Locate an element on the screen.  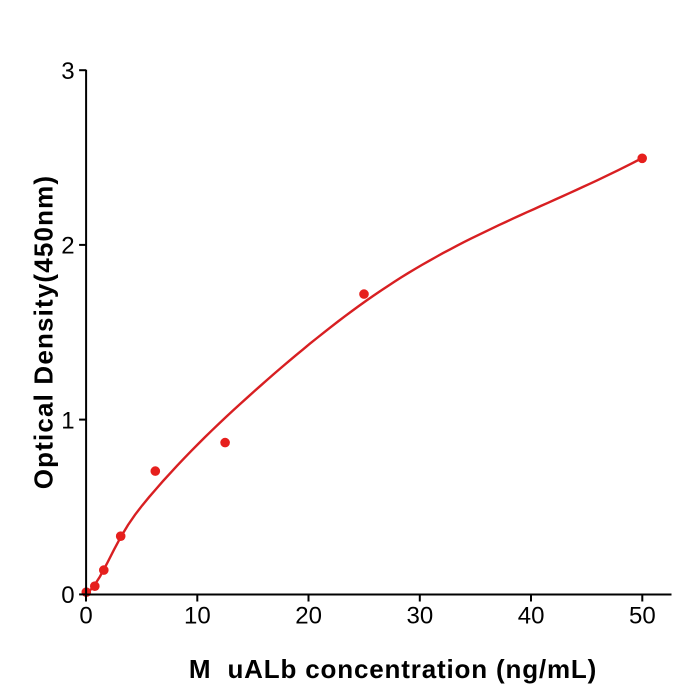
svg-text: 50 is located at coordinates (642, 615).